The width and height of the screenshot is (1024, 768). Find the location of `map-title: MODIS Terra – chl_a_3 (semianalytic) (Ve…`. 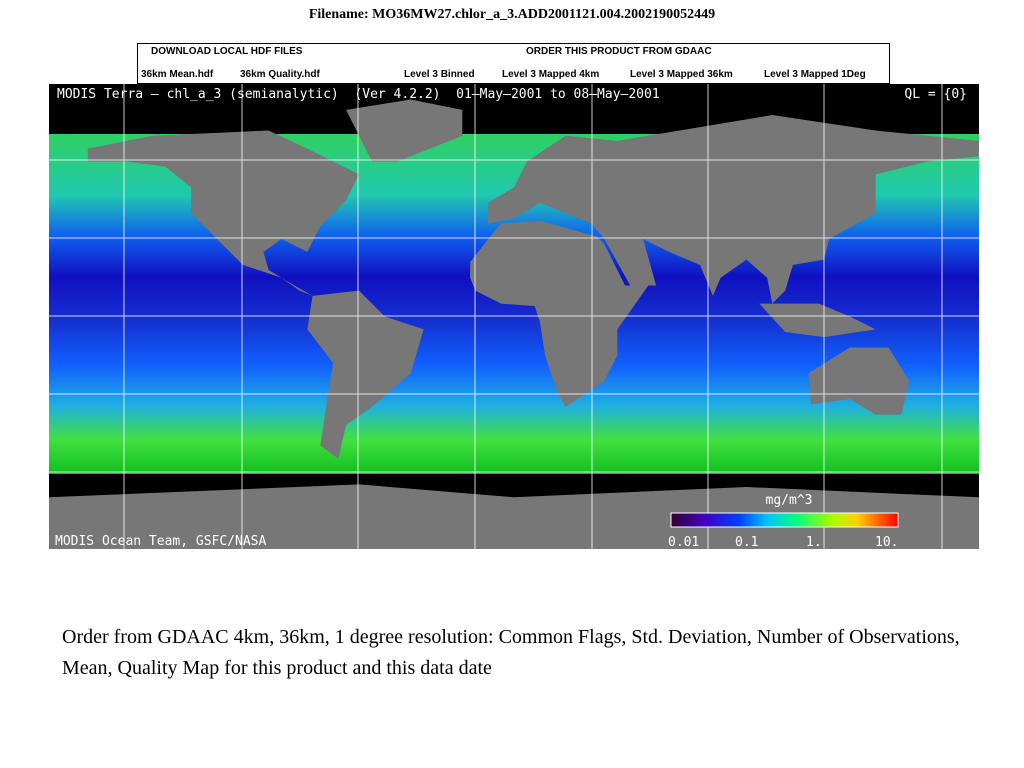

map-title: MODIS Terra – chl_a_3 (semianalytic) (Ve… is located at coordinates (358, 94).